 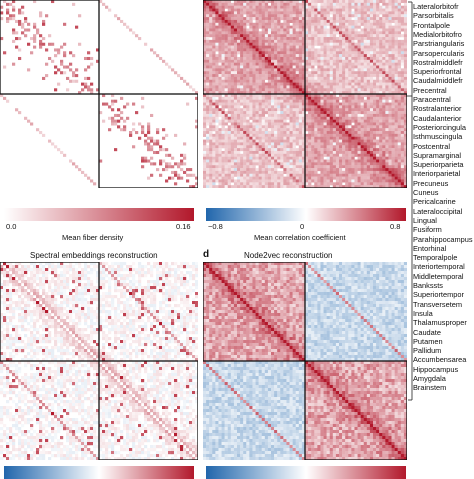 I want to click on region-label: Caudate, so click(x=427, y=332).